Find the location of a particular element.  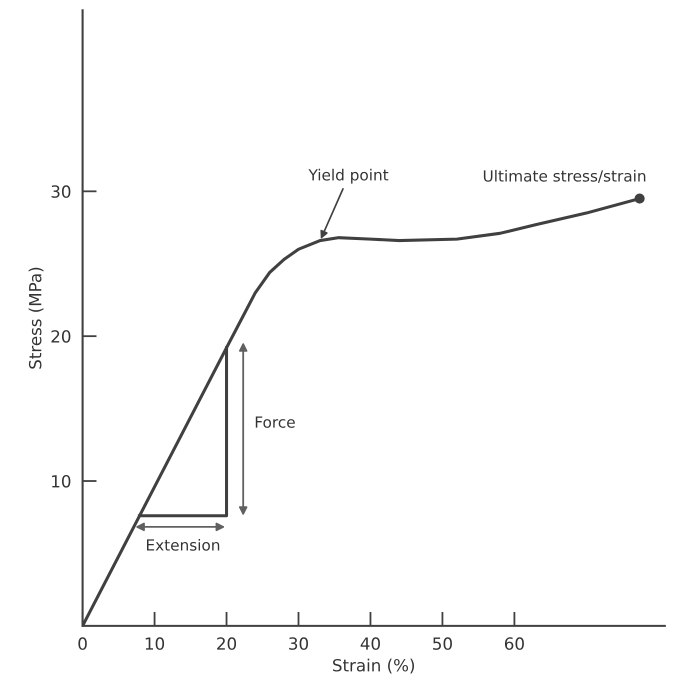

x-tick-label: 40 is located at coordinates (370, 643).